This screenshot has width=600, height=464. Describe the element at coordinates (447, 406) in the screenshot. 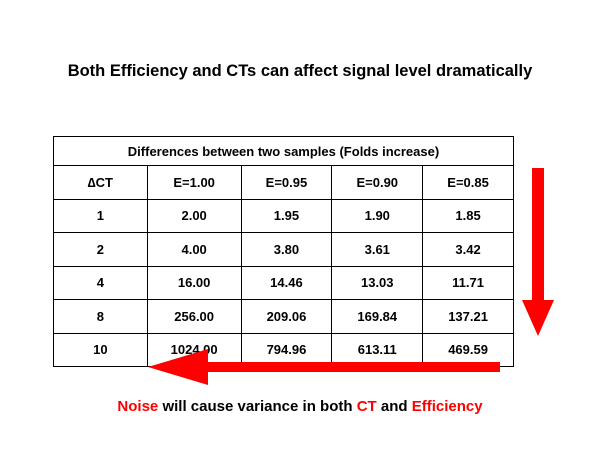

I see `efficiency-word: Efficiency` at that location.